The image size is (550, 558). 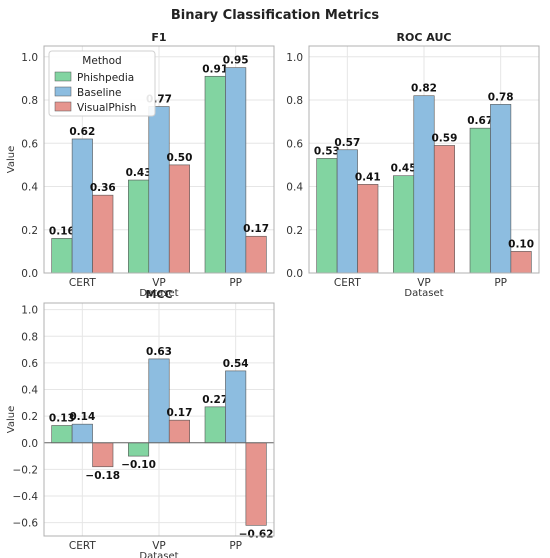 I want to click on legend-label-phishpedia: Phishpedia, so click(x=105, y=78).